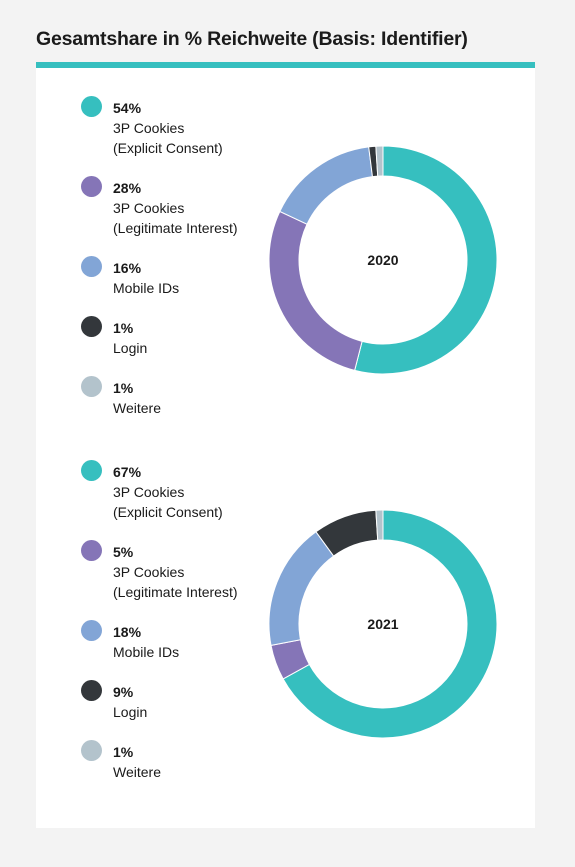  I want to click on legend-item: 28% 3P Cookies (Legitimate Interest), so click(181, 216).